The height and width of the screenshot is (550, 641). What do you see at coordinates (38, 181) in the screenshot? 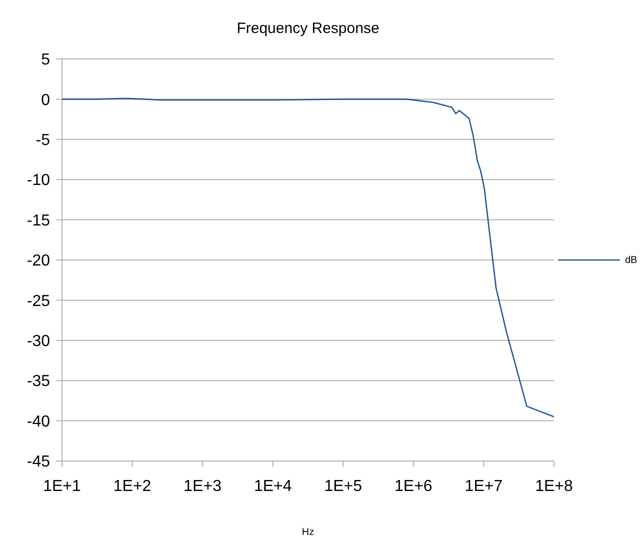
I see `y-tick-label: -10` at bounding box center [38, 181].